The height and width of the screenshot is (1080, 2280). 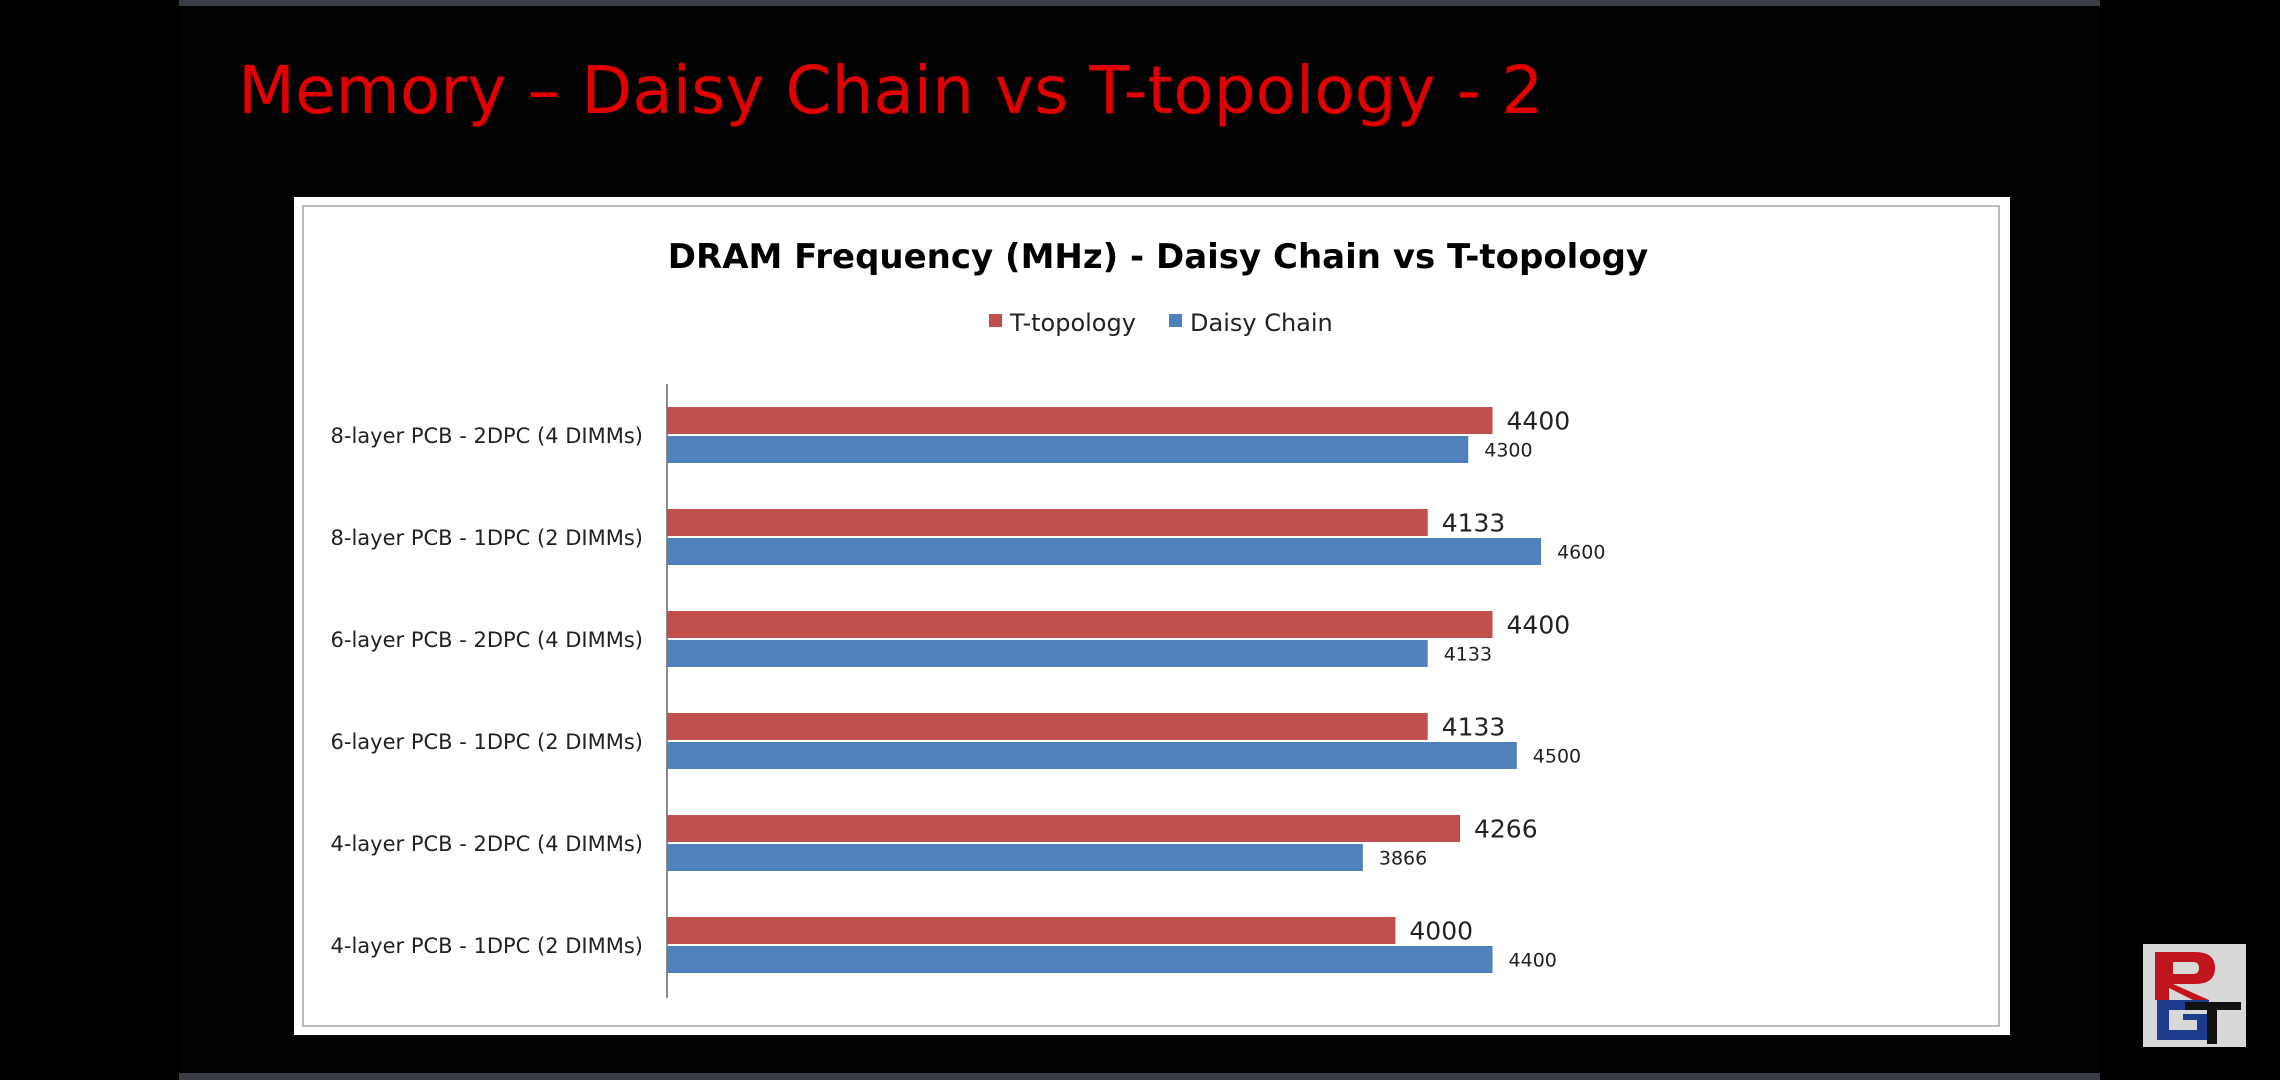 What do you see at coordinates (1139, 3) in the screenshot?
I see `top-strip` at bounding box center [1139, 3].